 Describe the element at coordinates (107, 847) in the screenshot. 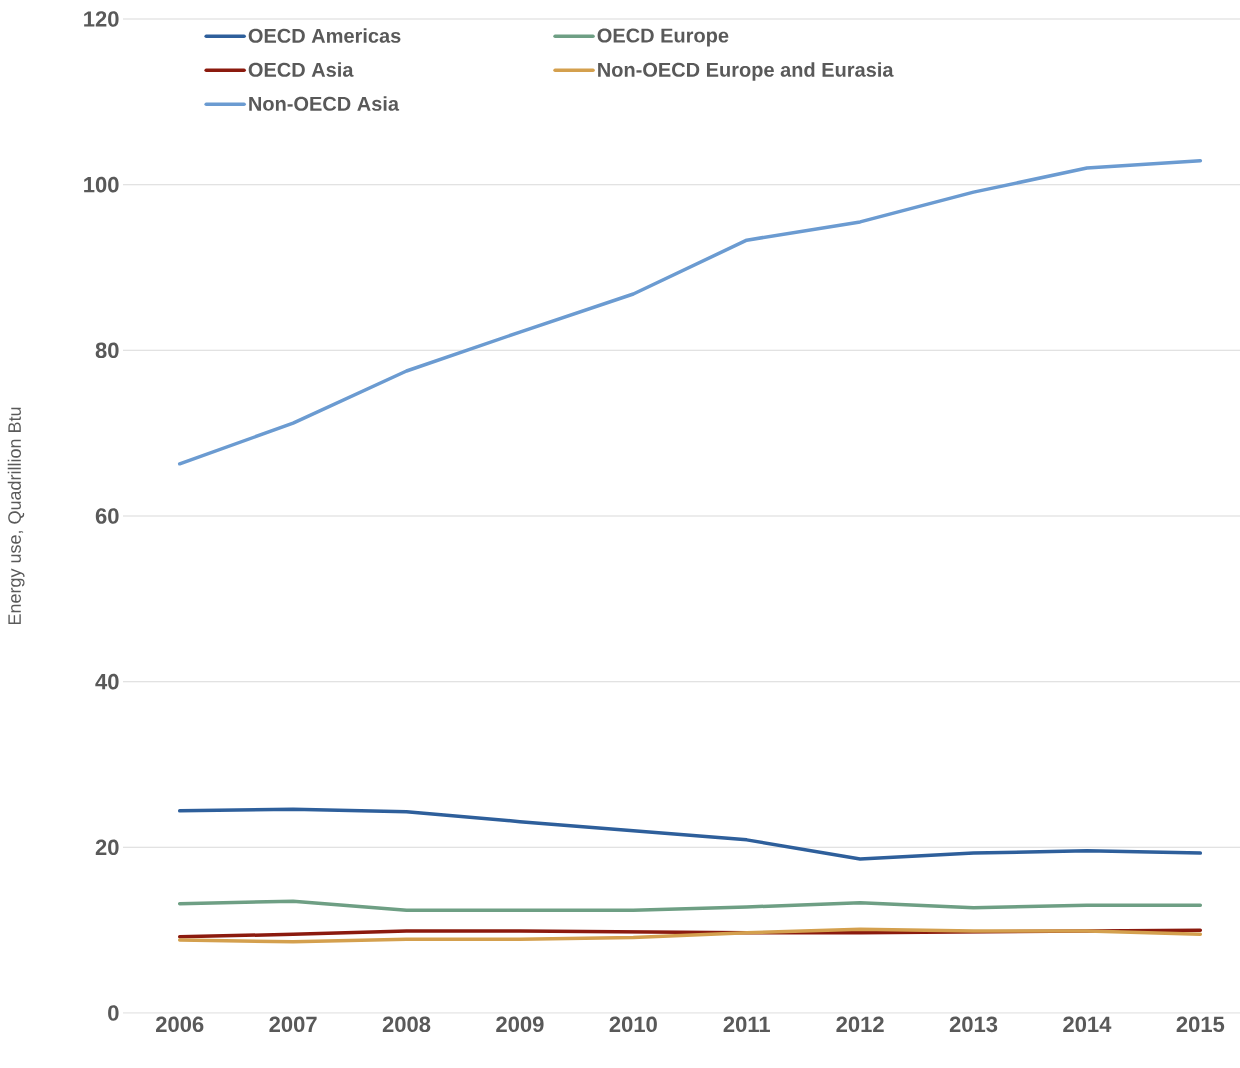

I see `y-tick-label: 20` at that location.